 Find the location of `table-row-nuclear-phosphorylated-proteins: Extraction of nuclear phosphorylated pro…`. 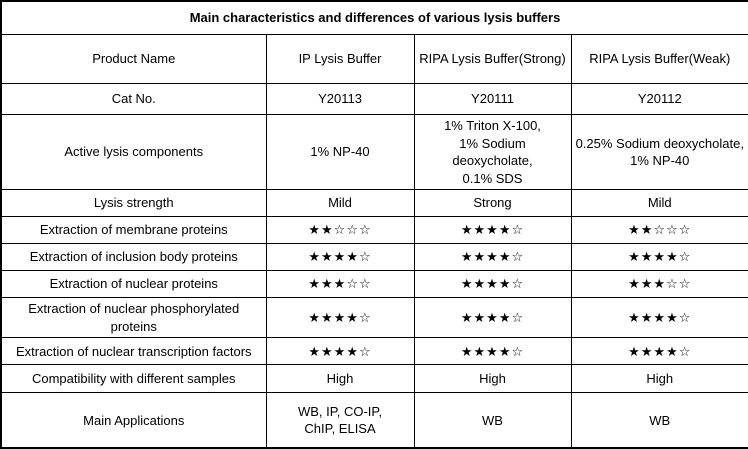

table-row-nuclear-phosphorylated-proteins: Extraction of nuclear phosphorylated pro… is located at coordinates (374, 318).